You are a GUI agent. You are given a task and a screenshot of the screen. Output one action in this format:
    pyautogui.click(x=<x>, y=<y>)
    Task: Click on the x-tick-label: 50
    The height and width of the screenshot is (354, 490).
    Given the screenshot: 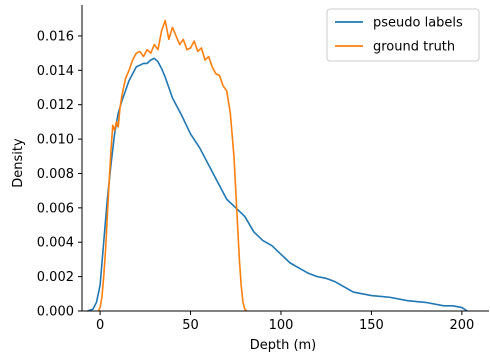 What is the action you would take?
    pyautogui.click(x=190, y=325)
    